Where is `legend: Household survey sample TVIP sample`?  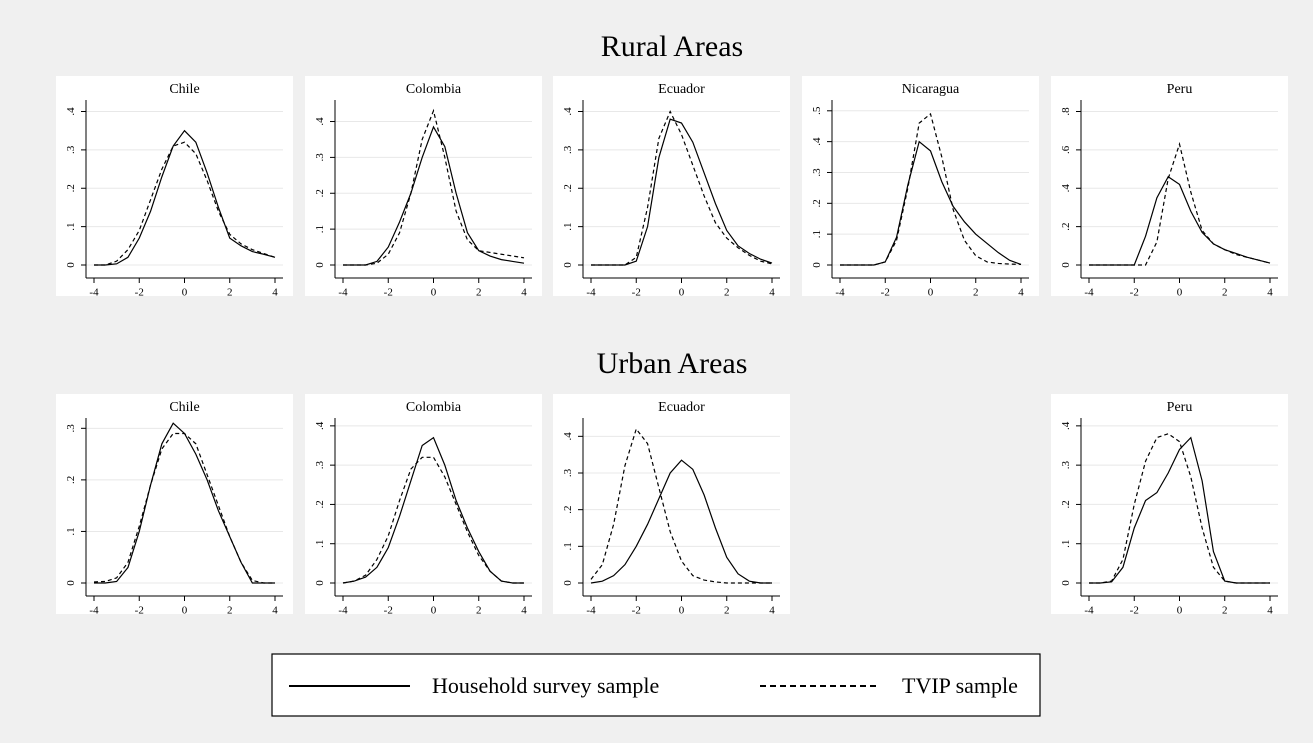 legend: Household survey sample TVIP sample is located at coordinates (656, 685).